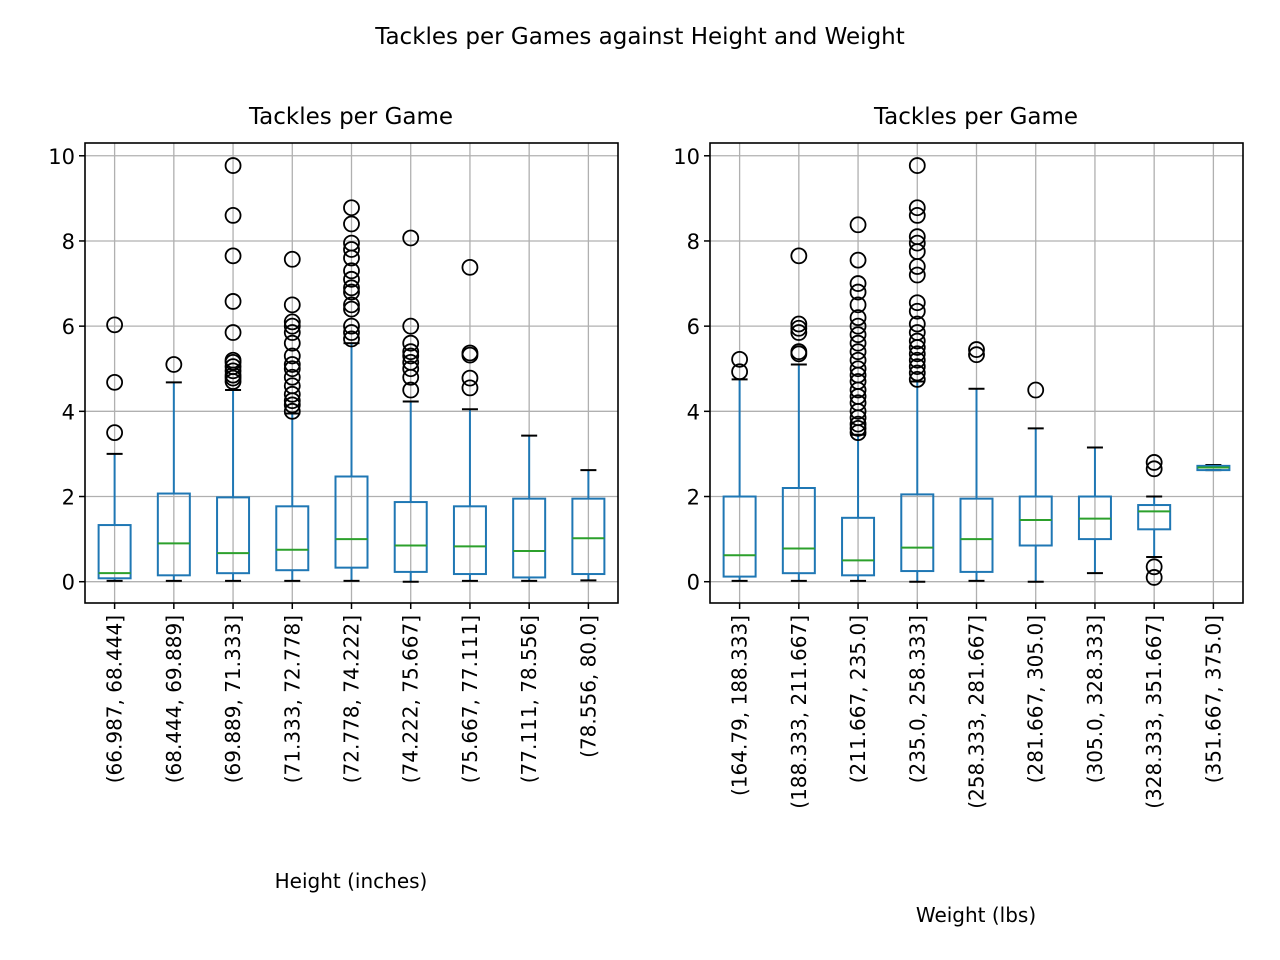 This screenshot has height=960, width=1280. What do you see at coordinates (1154, 712) in the screenshot?
I see `x-tick-label: (328.333, 351.667]` at bounding box center [1154, 712].